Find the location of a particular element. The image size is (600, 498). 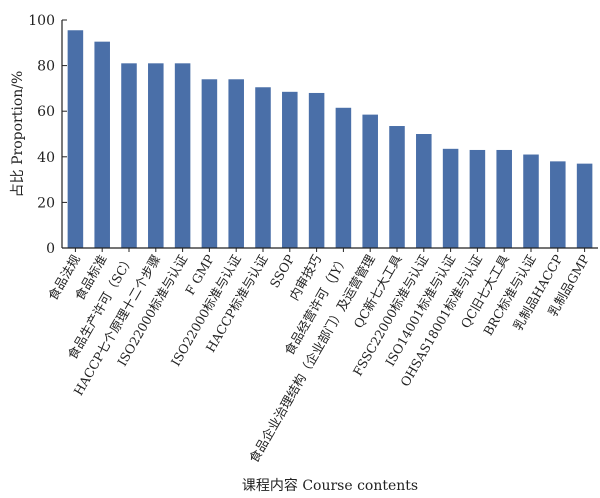

x-axis-title: 课程内容 Course contents is located at coordinates (330, 485).